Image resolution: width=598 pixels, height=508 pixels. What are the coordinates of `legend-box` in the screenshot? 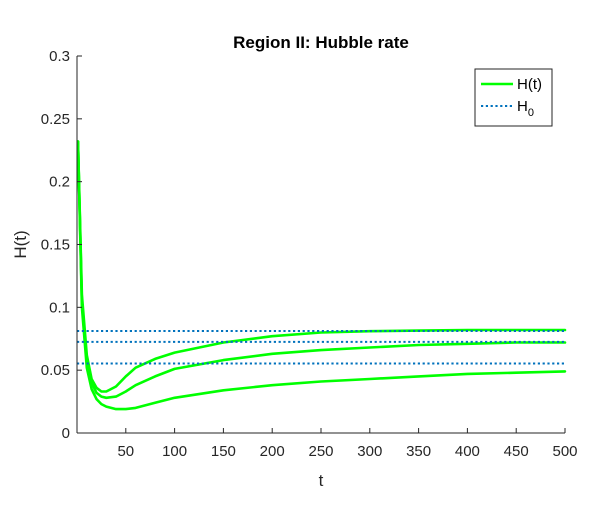 It's located at (513, 97).